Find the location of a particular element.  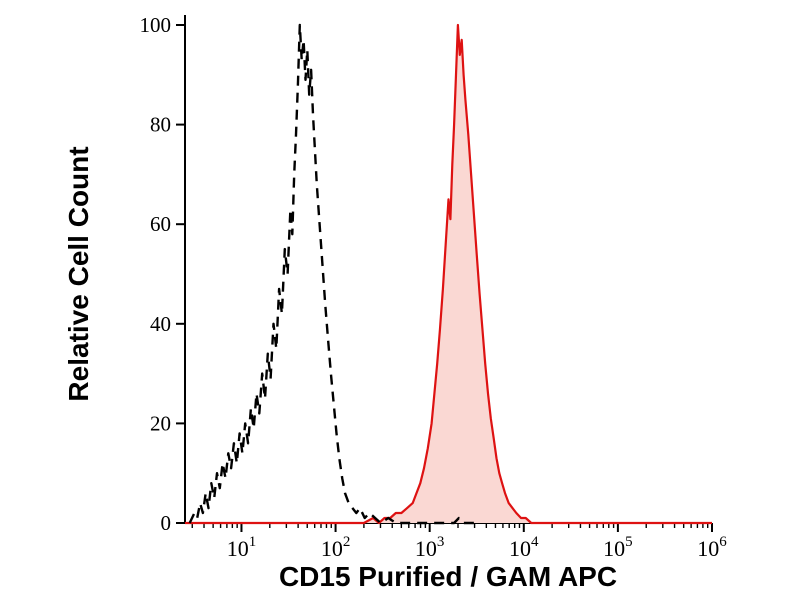

y-tick-label: 60 is located at coordinates (160, 224).